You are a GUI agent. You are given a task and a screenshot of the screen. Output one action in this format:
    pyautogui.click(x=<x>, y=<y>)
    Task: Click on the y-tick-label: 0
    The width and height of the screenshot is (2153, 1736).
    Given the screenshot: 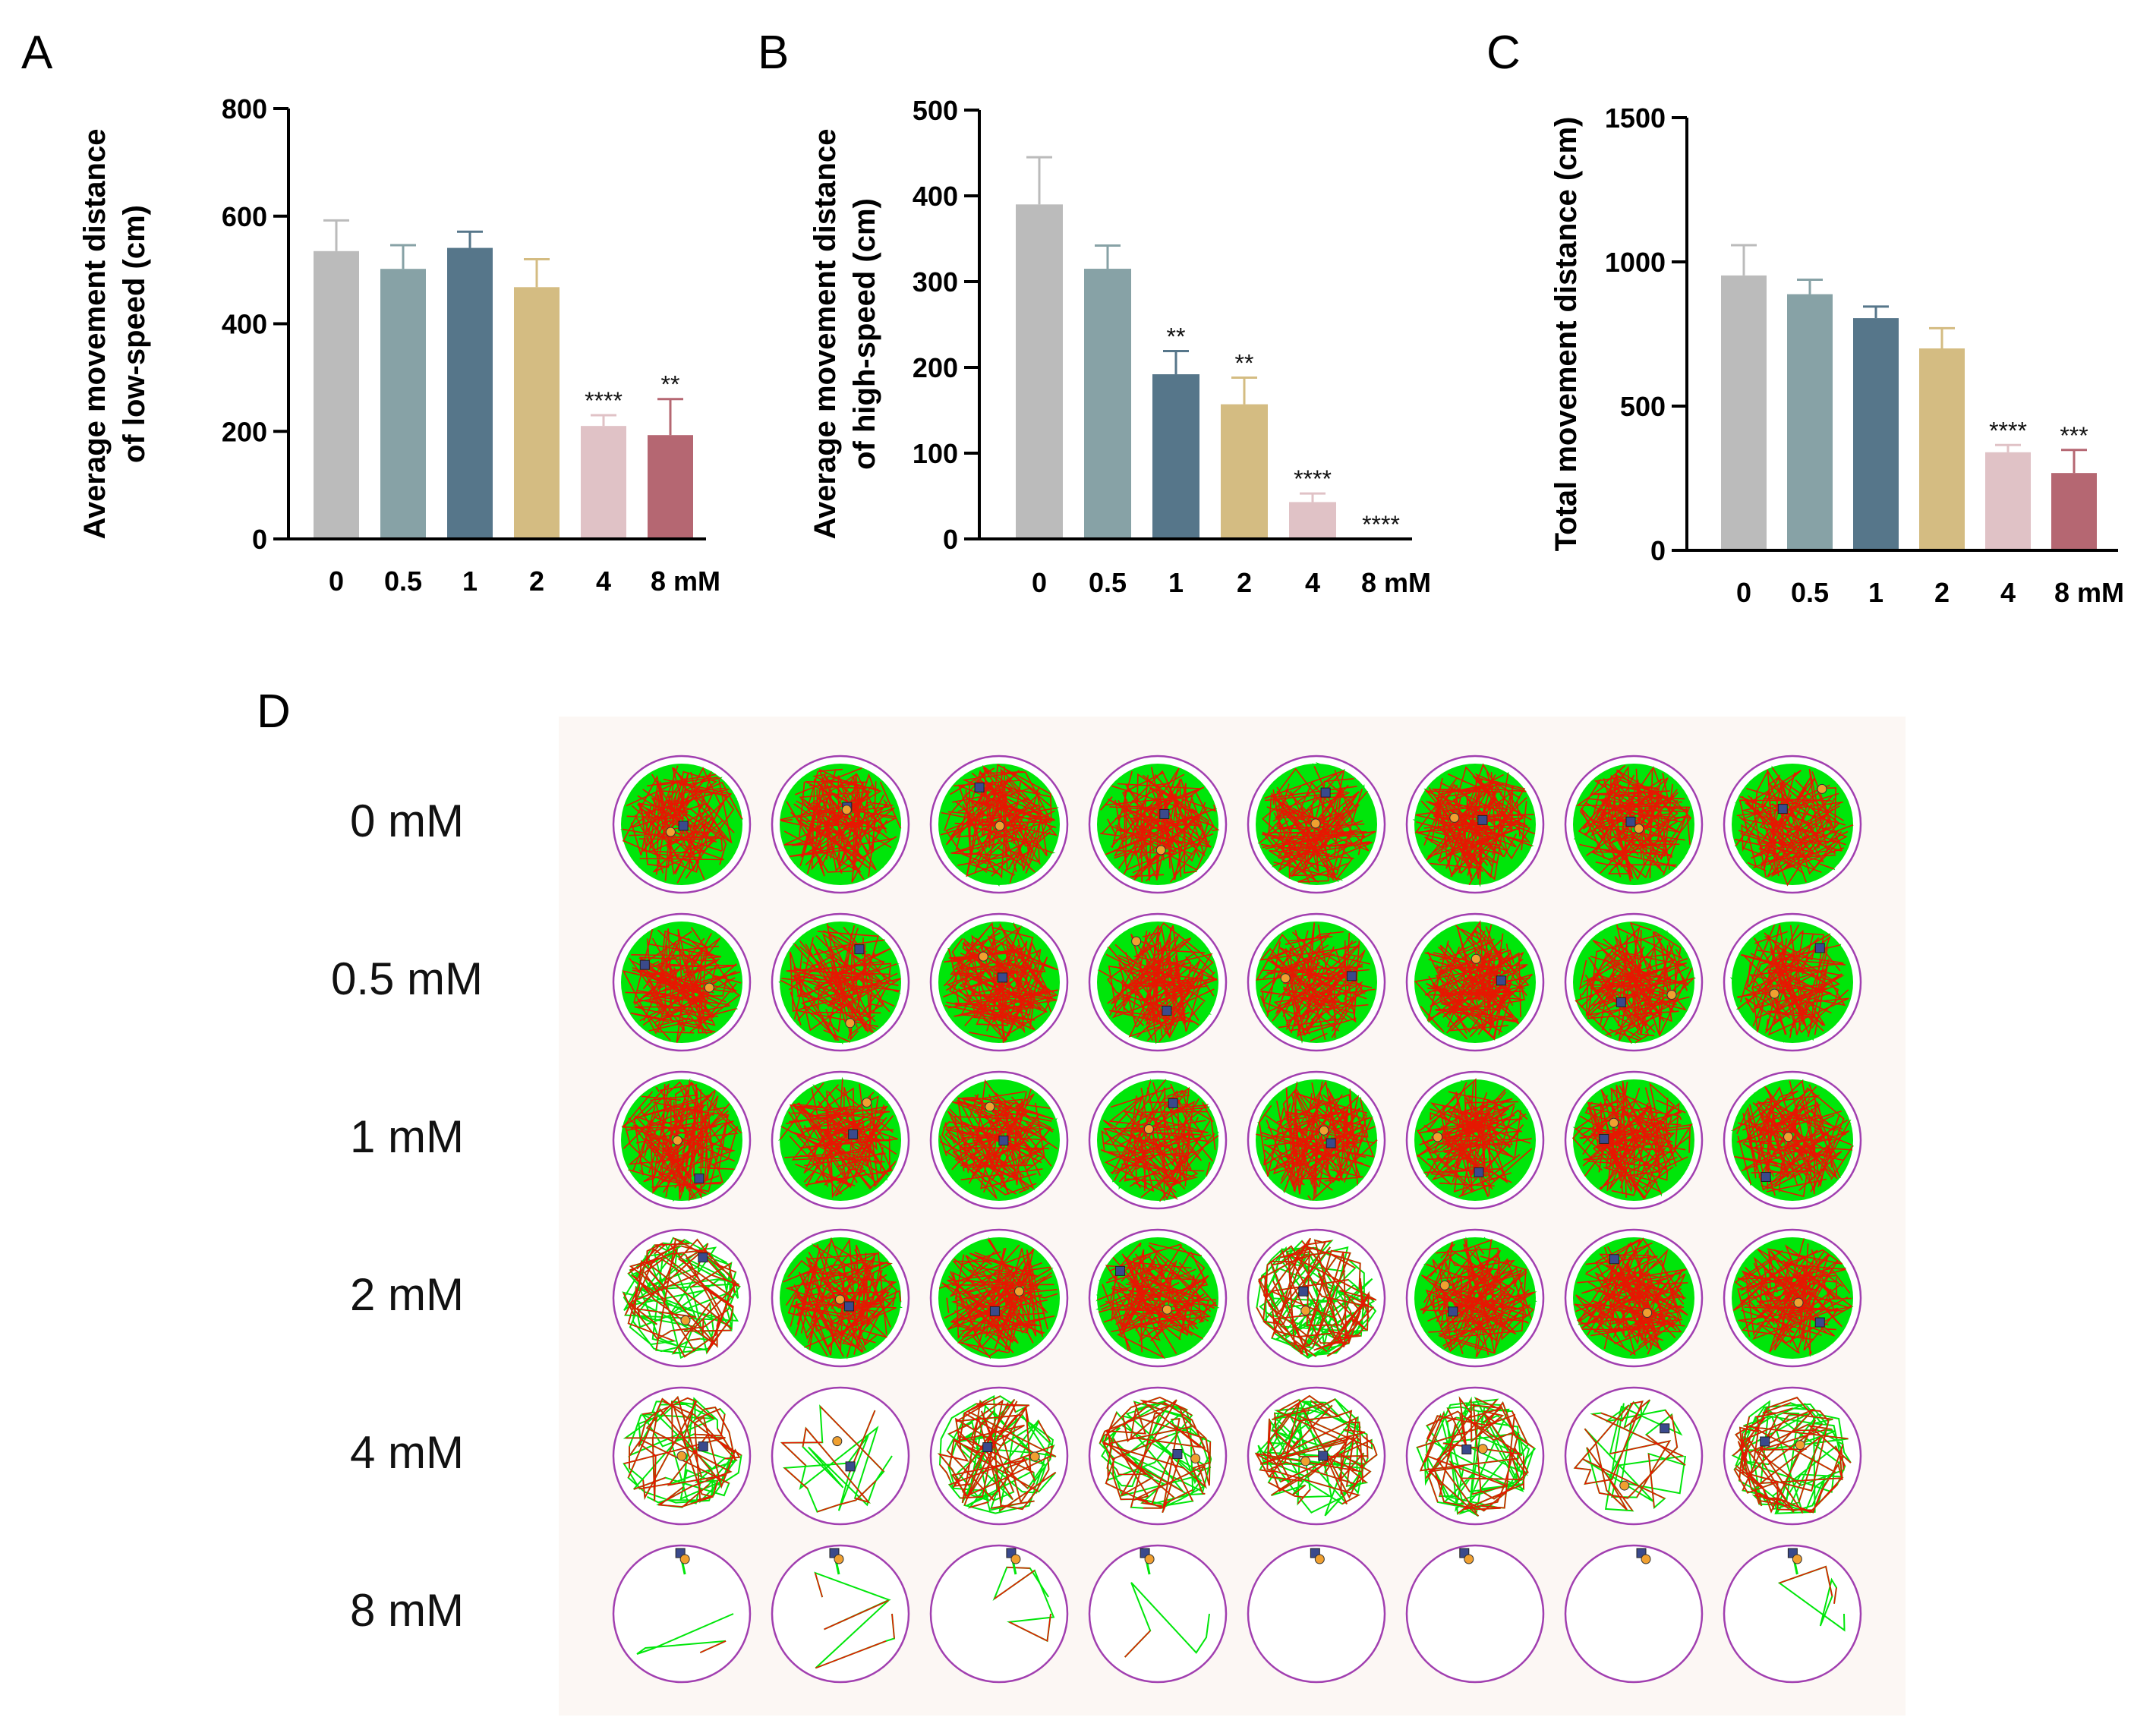 What is the action you would take?
    pyautogui.click(x=950, y=539)
    